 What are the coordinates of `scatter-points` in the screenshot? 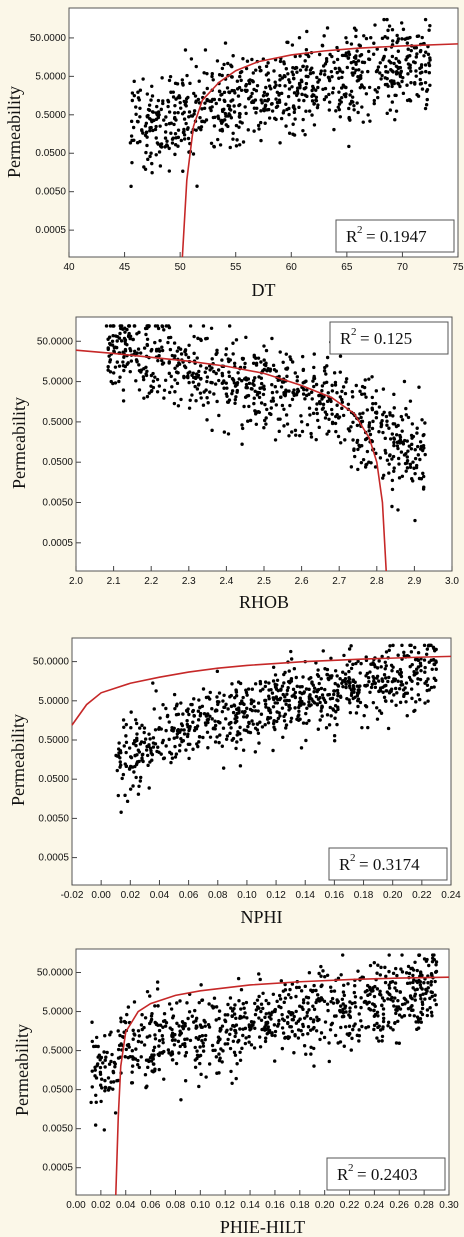 It's located at (276, 728).